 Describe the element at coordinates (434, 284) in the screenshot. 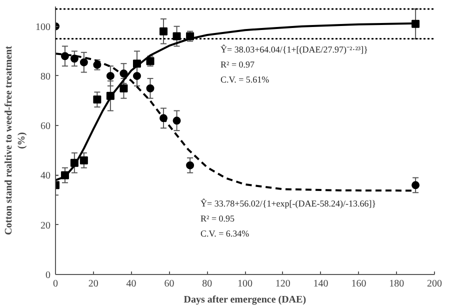

I see `x-tick-label: 200` at that location.